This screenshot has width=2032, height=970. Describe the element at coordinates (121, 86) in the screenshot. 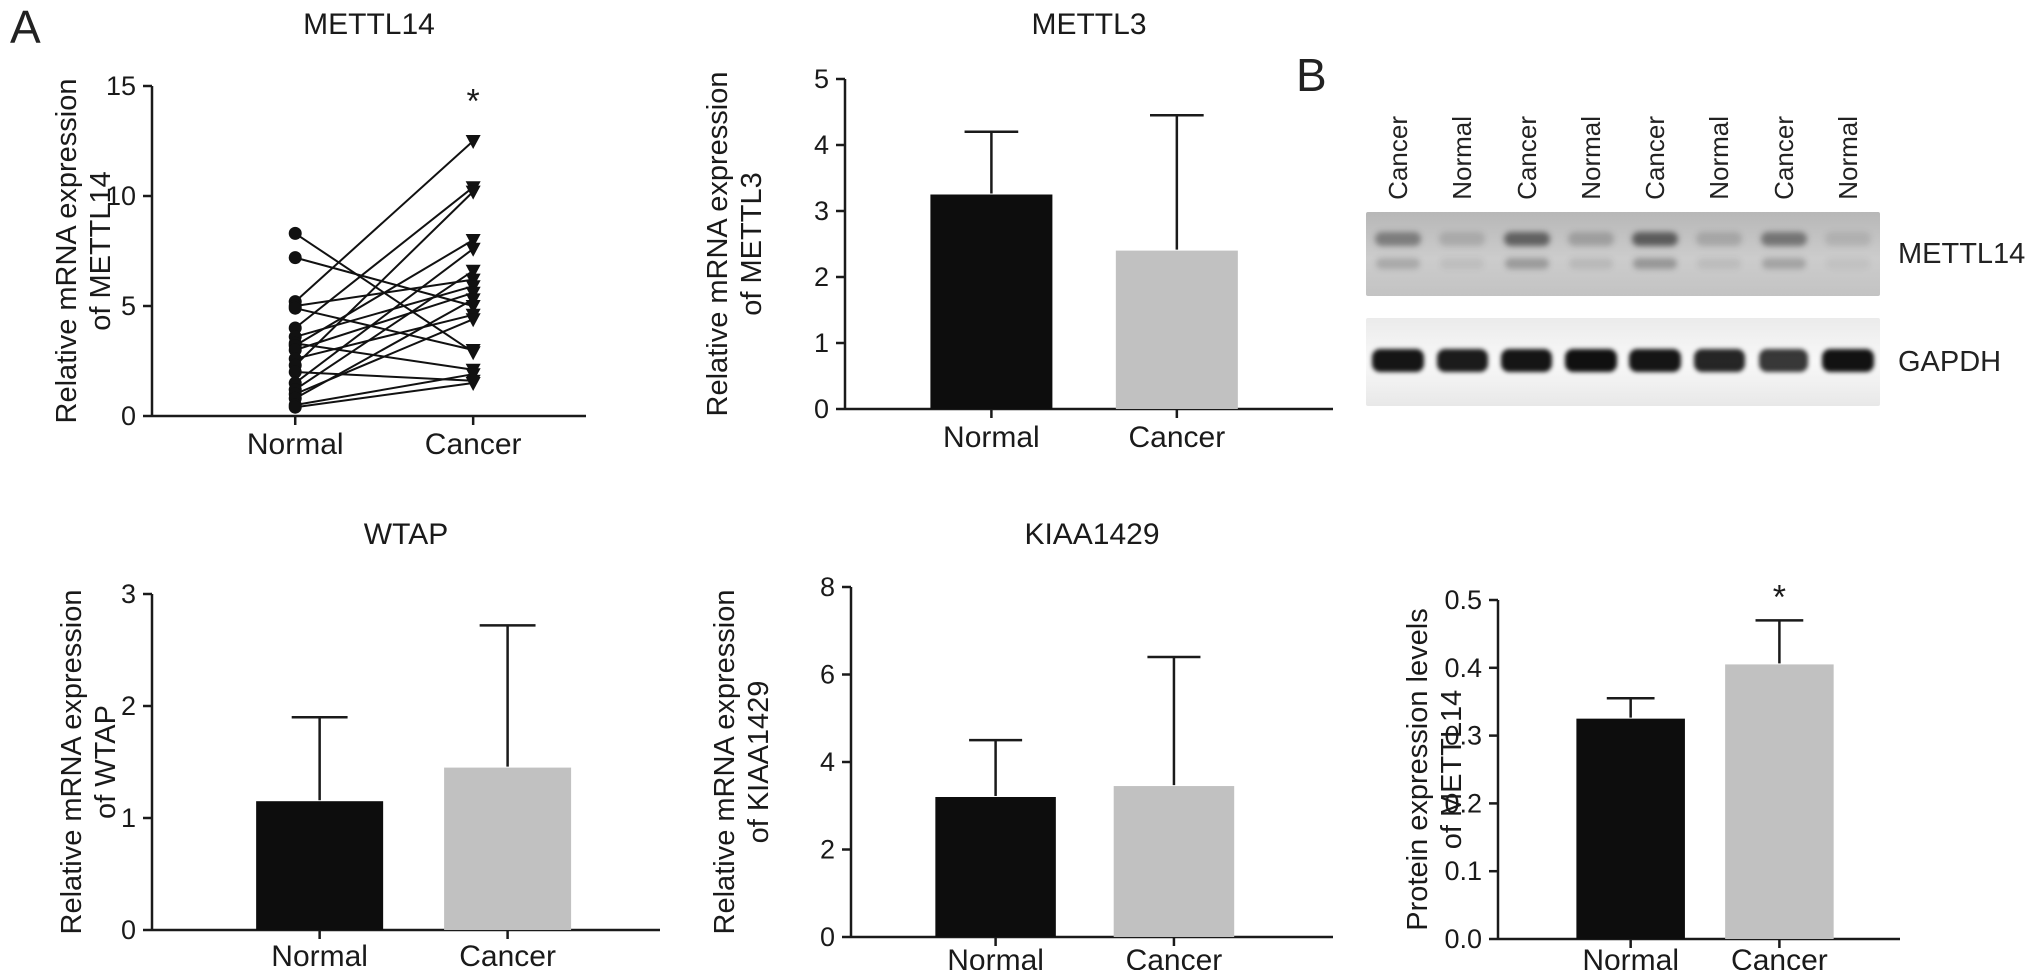

I see `y-tick-label: 15` at that location.